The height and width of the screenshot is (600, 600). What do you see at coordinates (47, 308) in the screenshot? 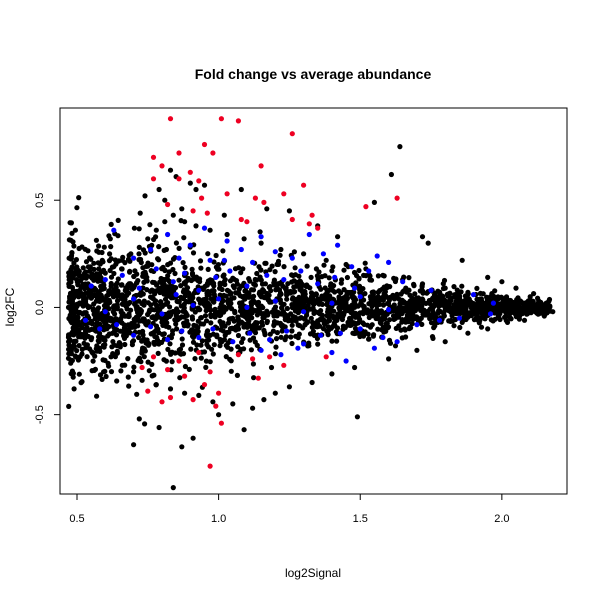
I see `y-axis: -0.5 0.0 0.5` at bounding box center [47, 308].